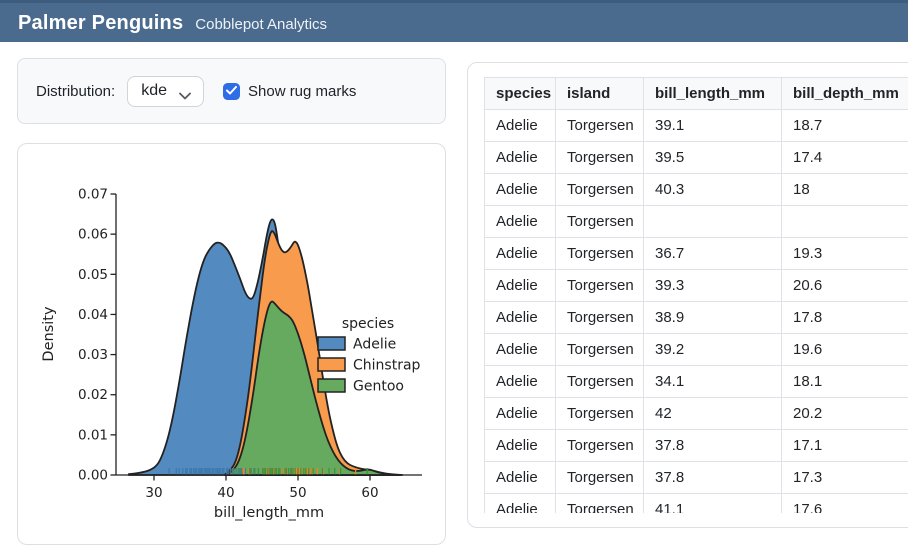 This screenshot has height=555, width=908. I want to click on x-tick-label: 30, so click(153, 493).